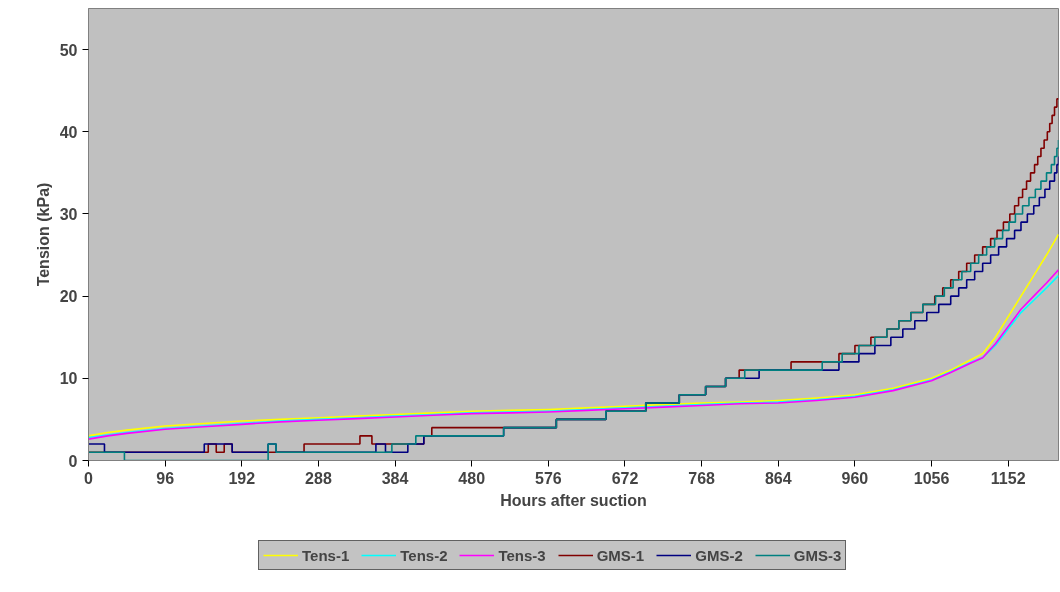 Image resolution: width=1060 pixels, height=592 pixels. What do you see at coordinates (1008, 478) in the screenshot?
I see `x-tick-label: 1152` at bounding box center [1008, 478].